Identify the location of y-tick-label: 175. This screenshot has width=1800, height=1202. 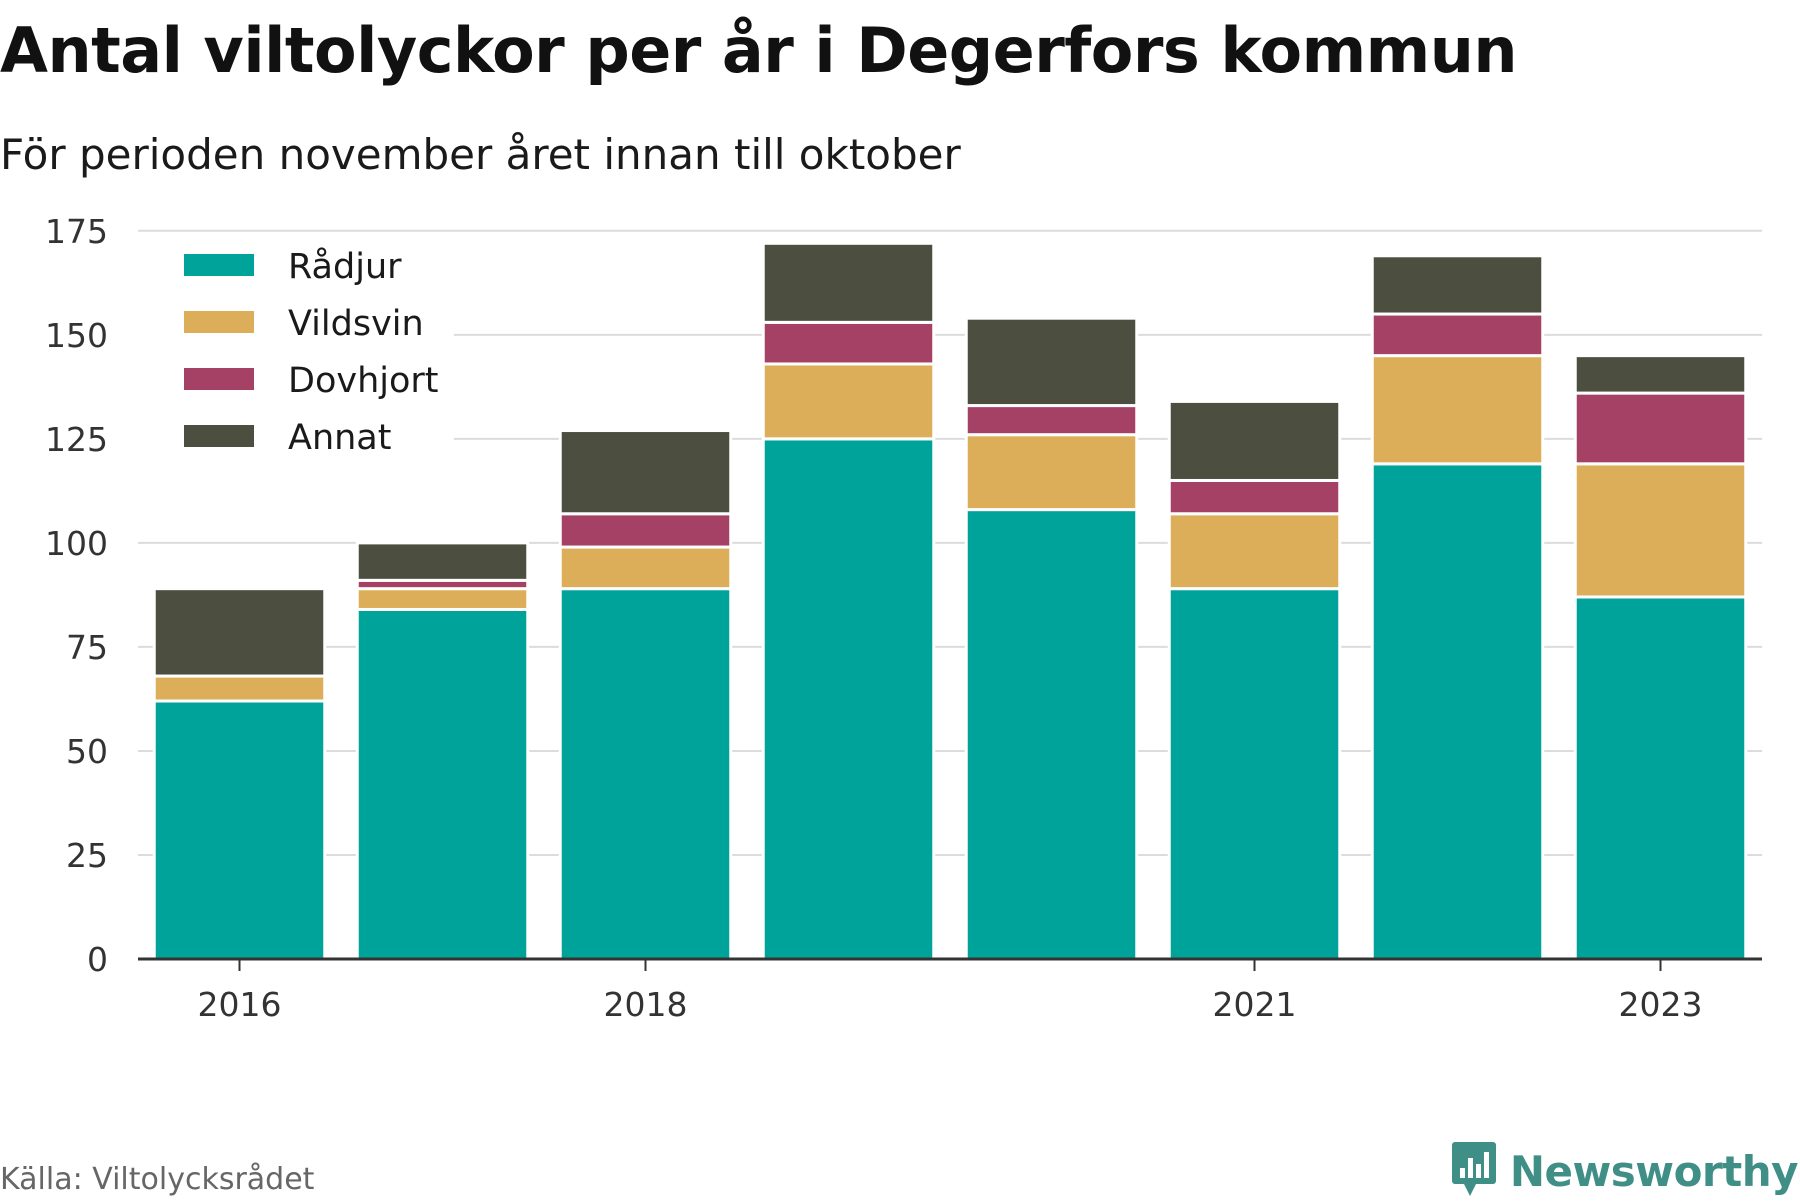
(76, 231).